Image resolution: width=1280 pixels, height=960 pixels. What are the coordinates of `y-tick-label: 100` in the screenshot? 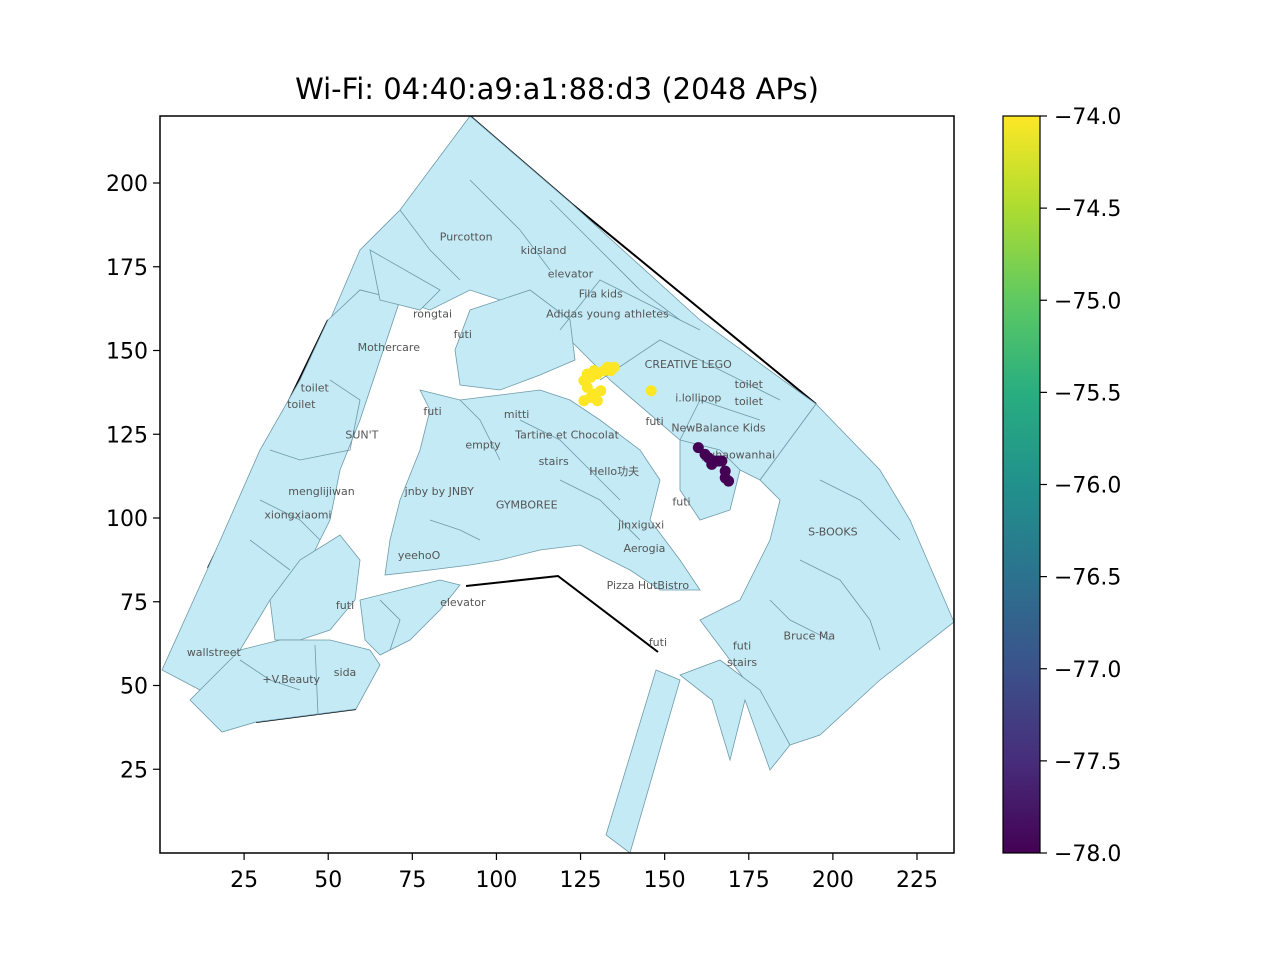 It's located at (127, 519).